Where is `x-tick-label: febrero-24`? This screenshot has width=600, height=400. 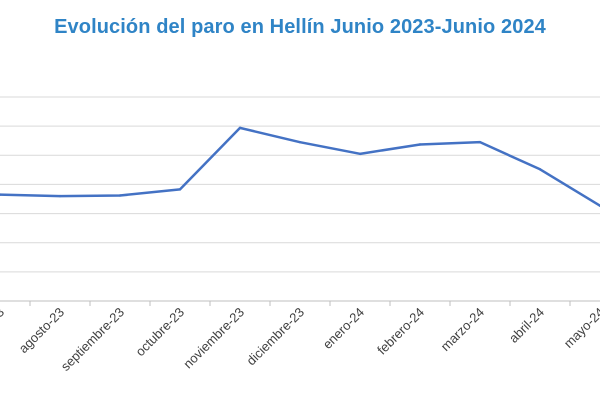
x-tick-label: febrero-24 is located at coordinates (400, 331).